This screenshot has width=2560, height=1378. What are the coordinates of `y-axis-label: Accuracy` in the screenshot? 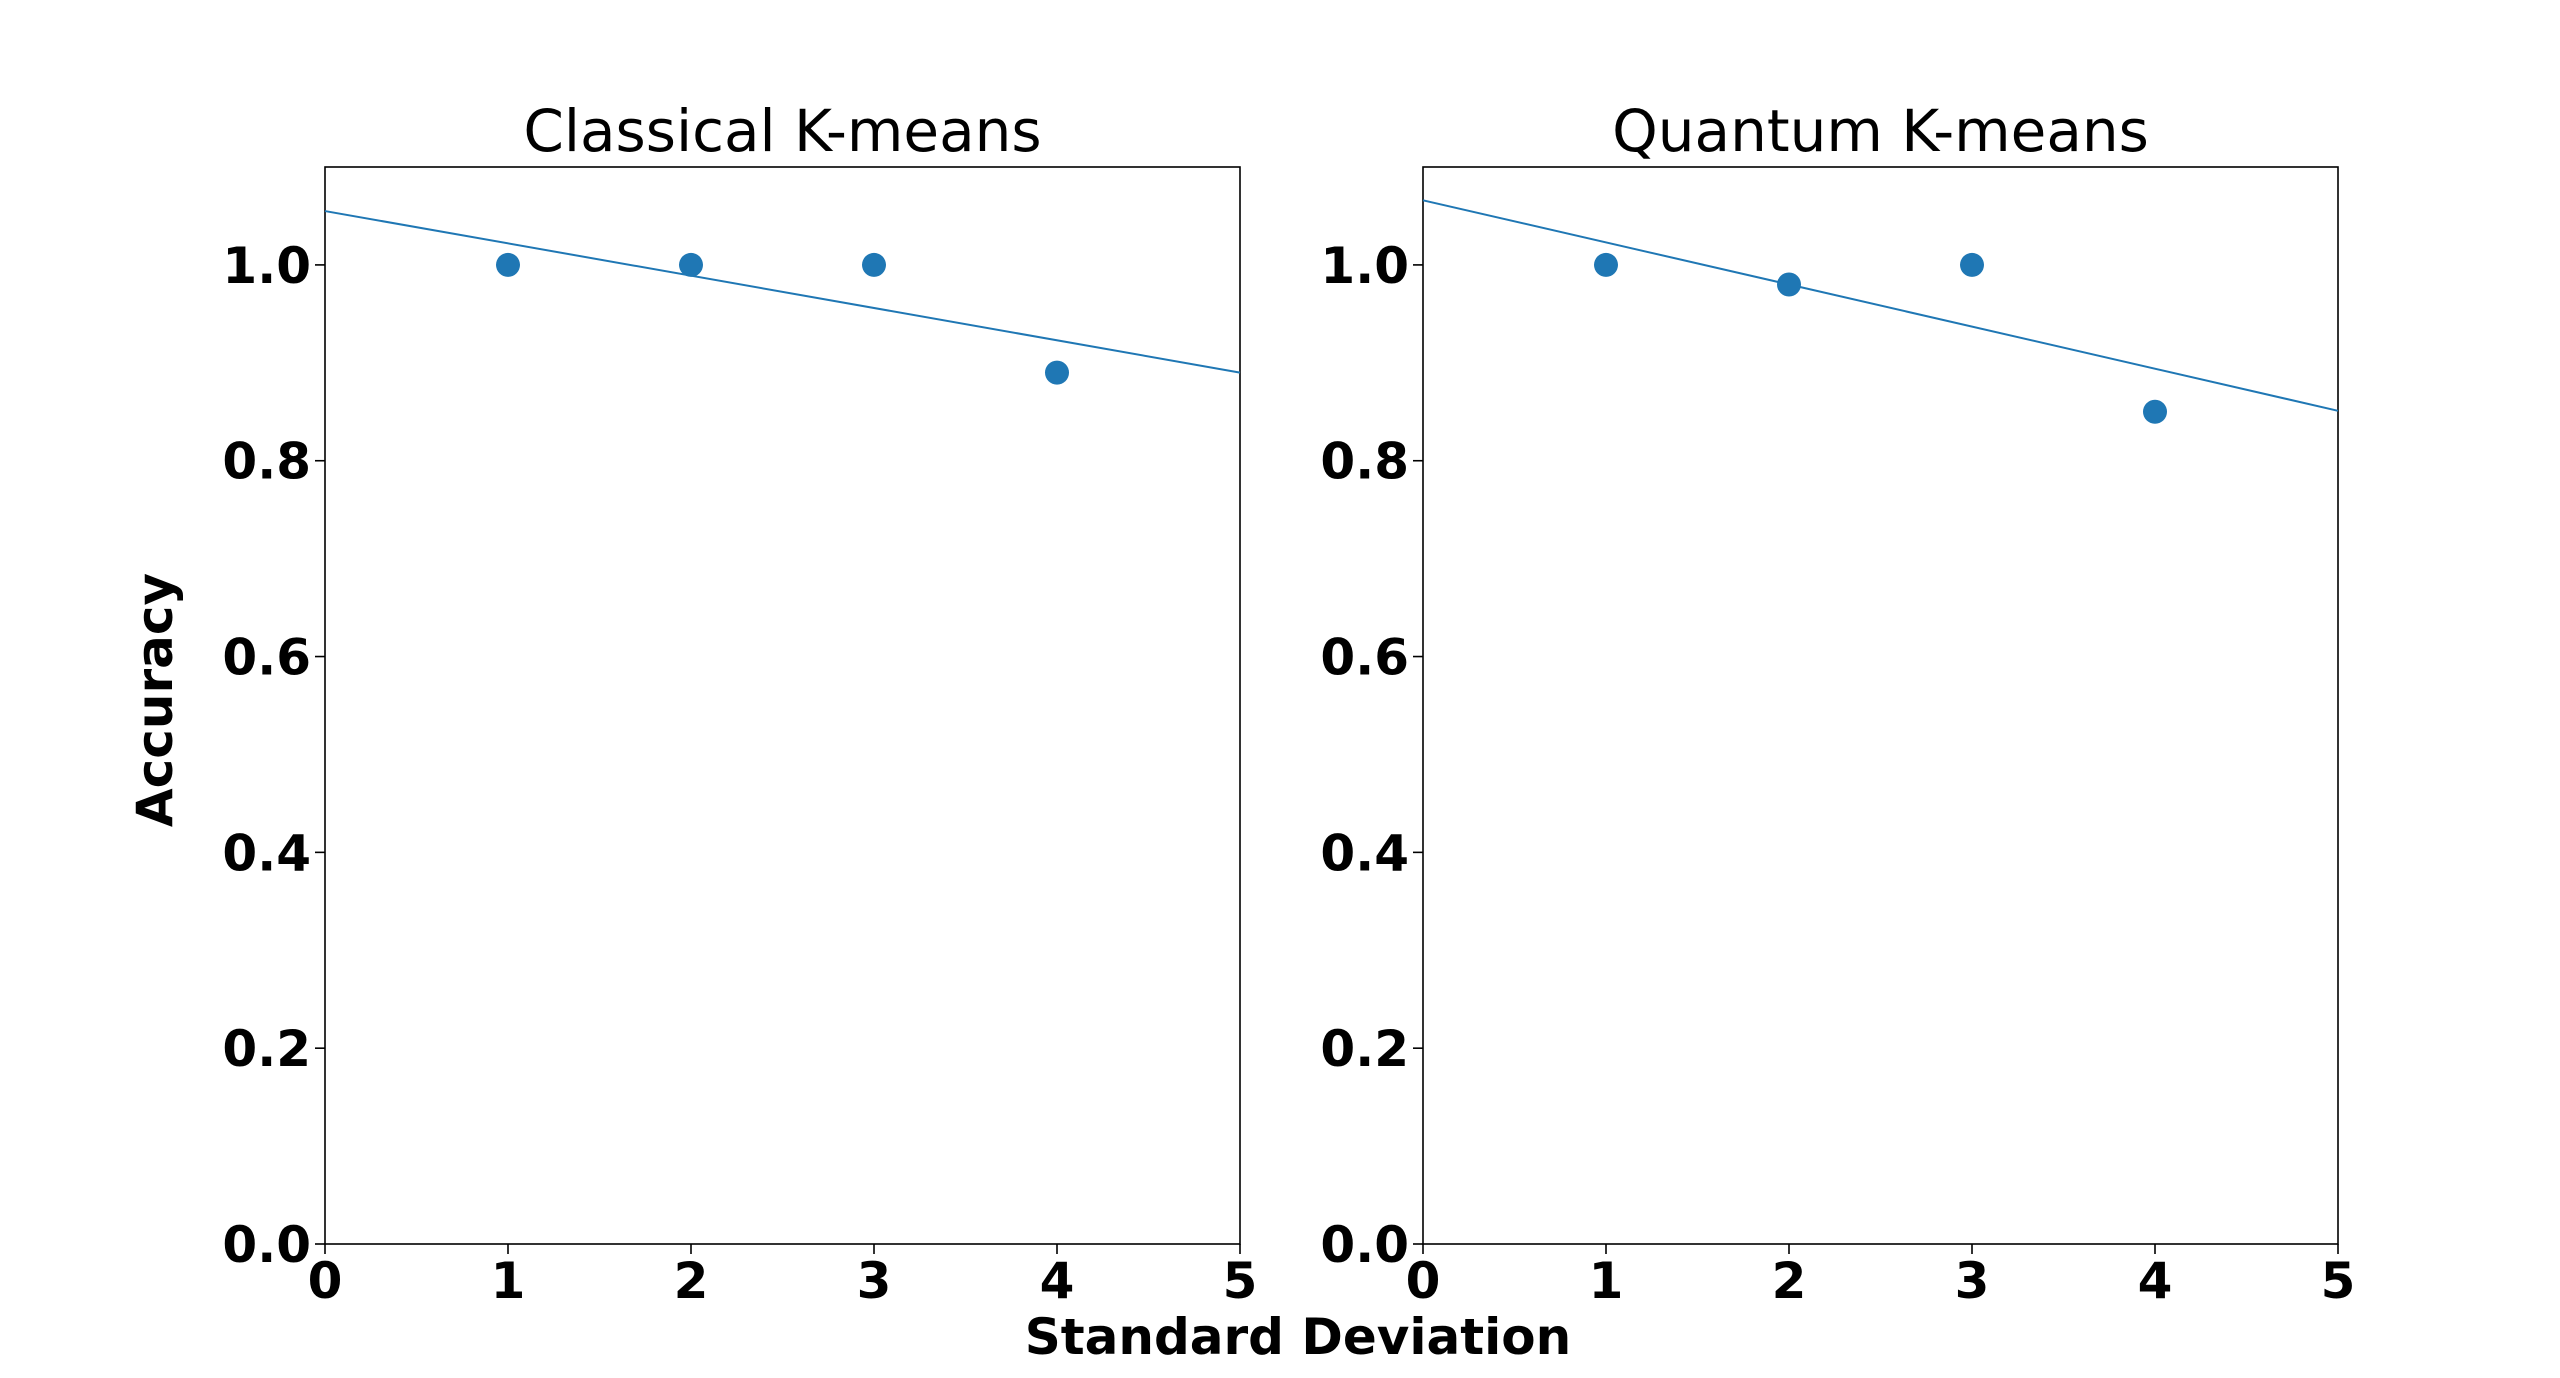 It's located at (155, 700).